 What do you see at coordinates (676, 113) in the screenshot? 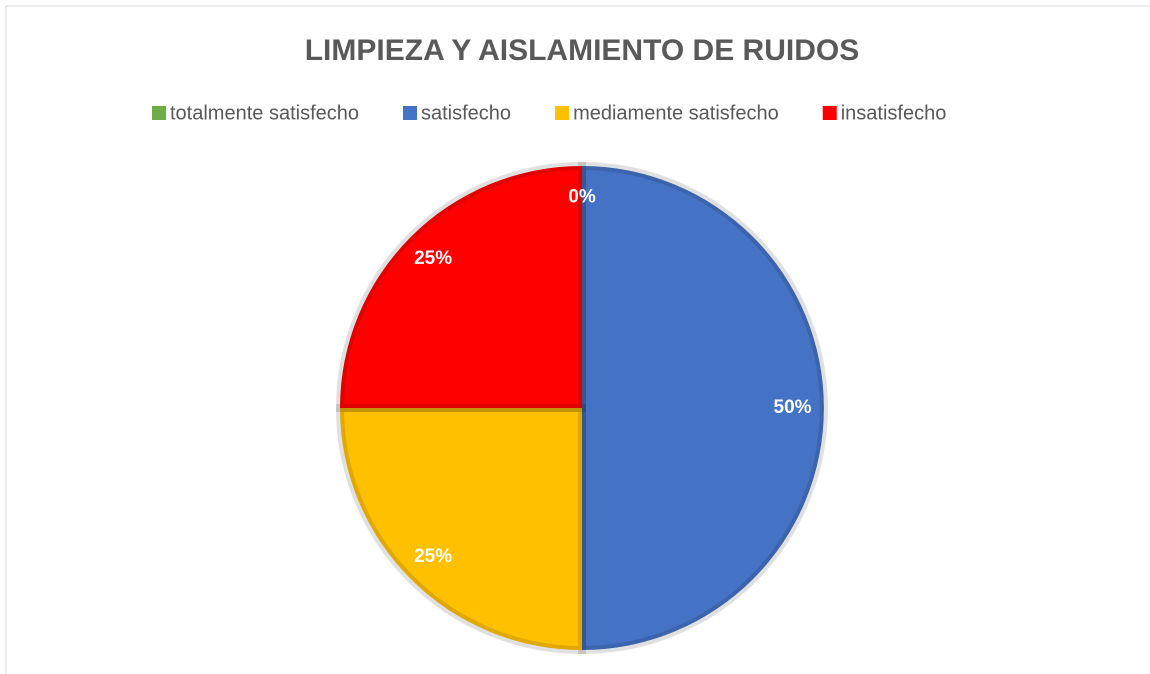
I see `legend-label: mediamente satisfecho` at bounding box center [676, 113].